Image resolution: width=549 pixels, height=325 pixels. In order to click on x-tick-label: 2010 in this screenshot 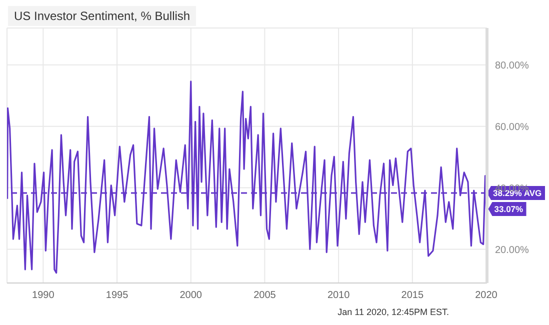, I will do `click(338, 296)`.